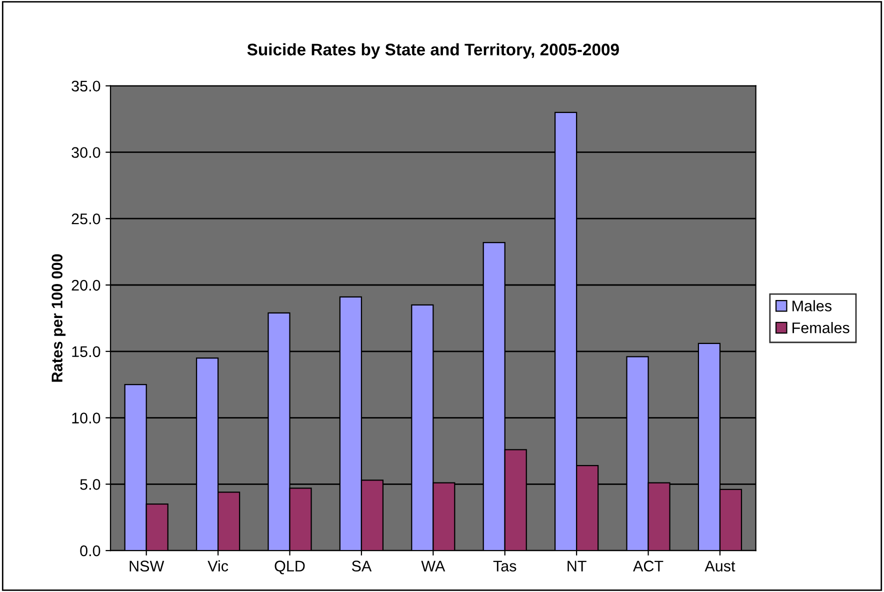 This screenshot has height=592, width=884. Describe the element at coordinates (90, 550) in the screenshot. I see `y-tick-label: 0.0` at that location.